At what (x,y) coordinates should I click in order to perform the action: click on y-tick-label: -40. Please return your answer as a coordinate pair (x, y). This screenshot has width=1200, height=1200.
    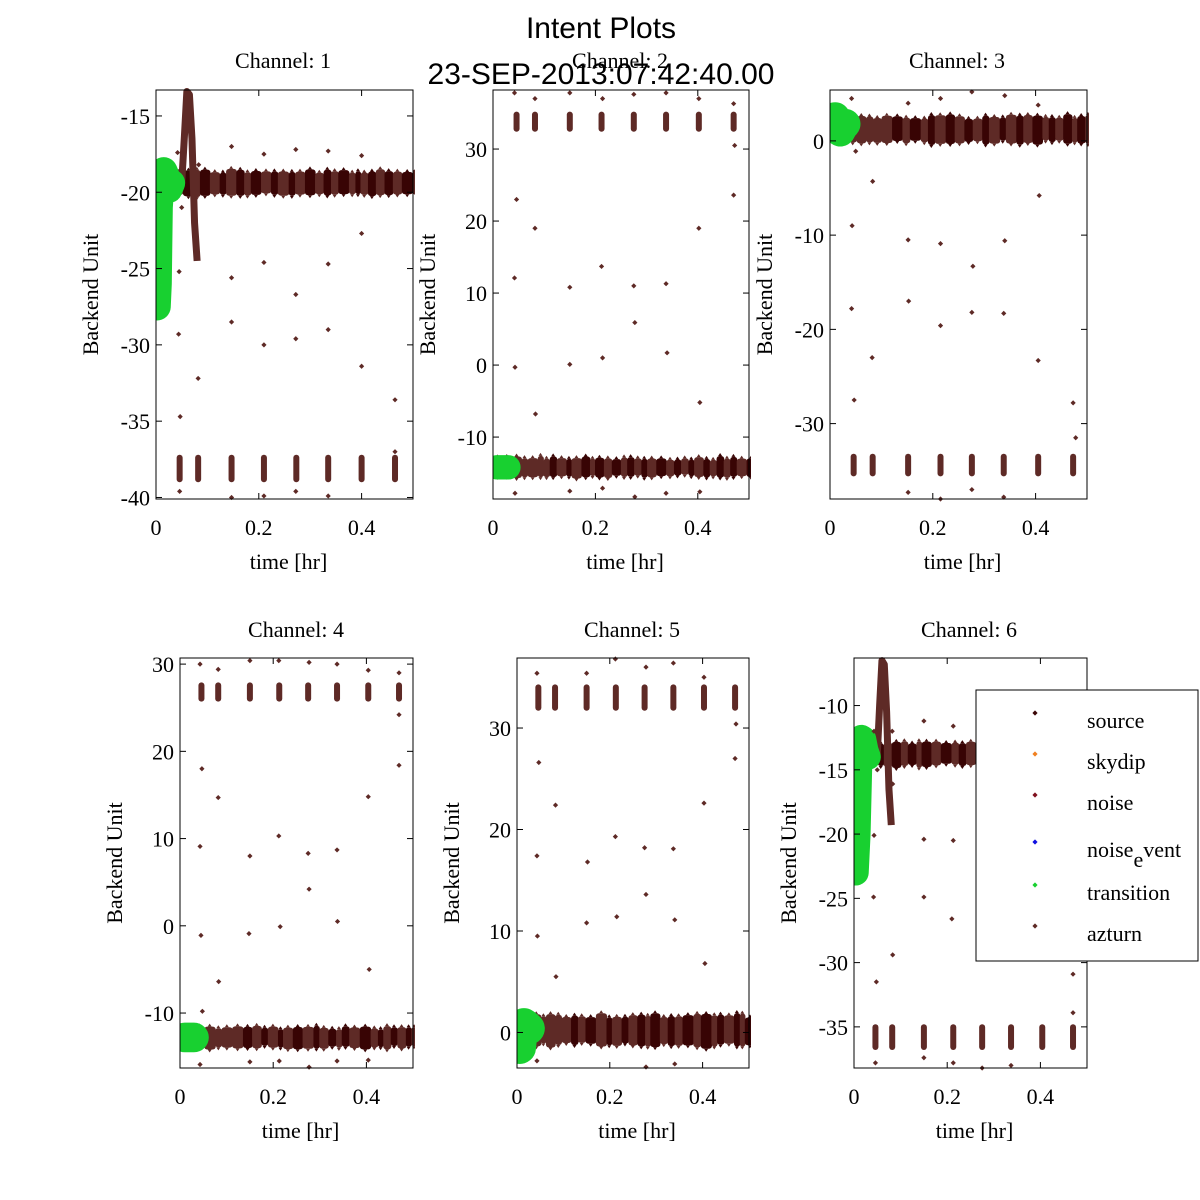
    Looking at the image, I should click on (135, 497).